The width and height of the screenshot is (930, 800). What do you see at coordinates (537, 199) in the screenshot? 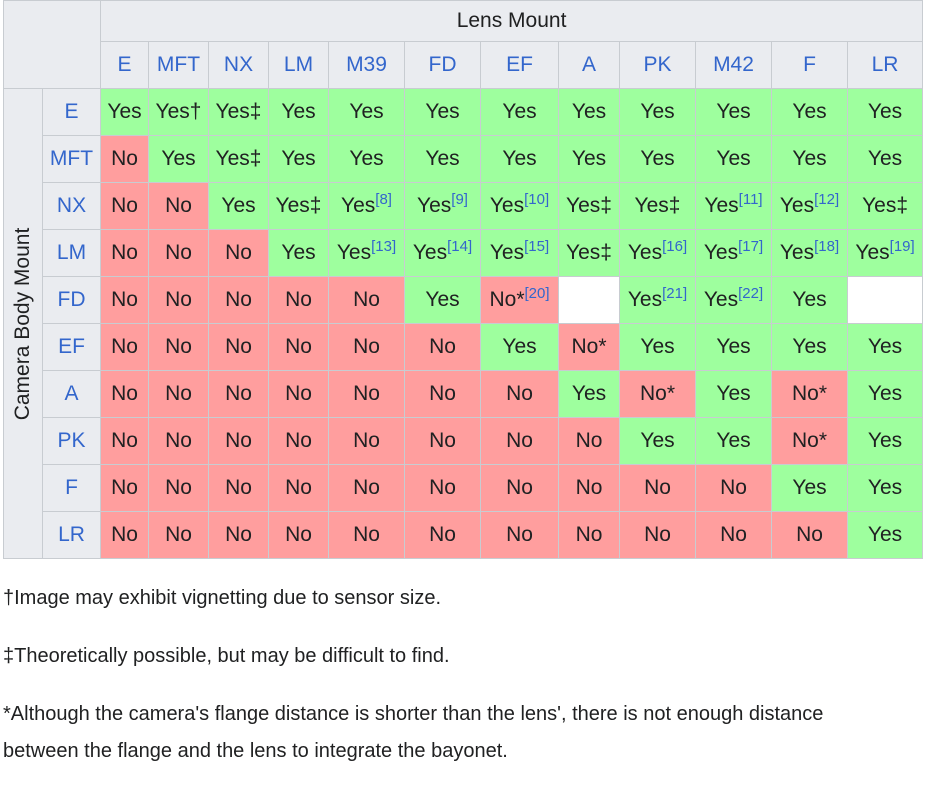
I see `reference-link: [10]` at bounding box center [537, 199].